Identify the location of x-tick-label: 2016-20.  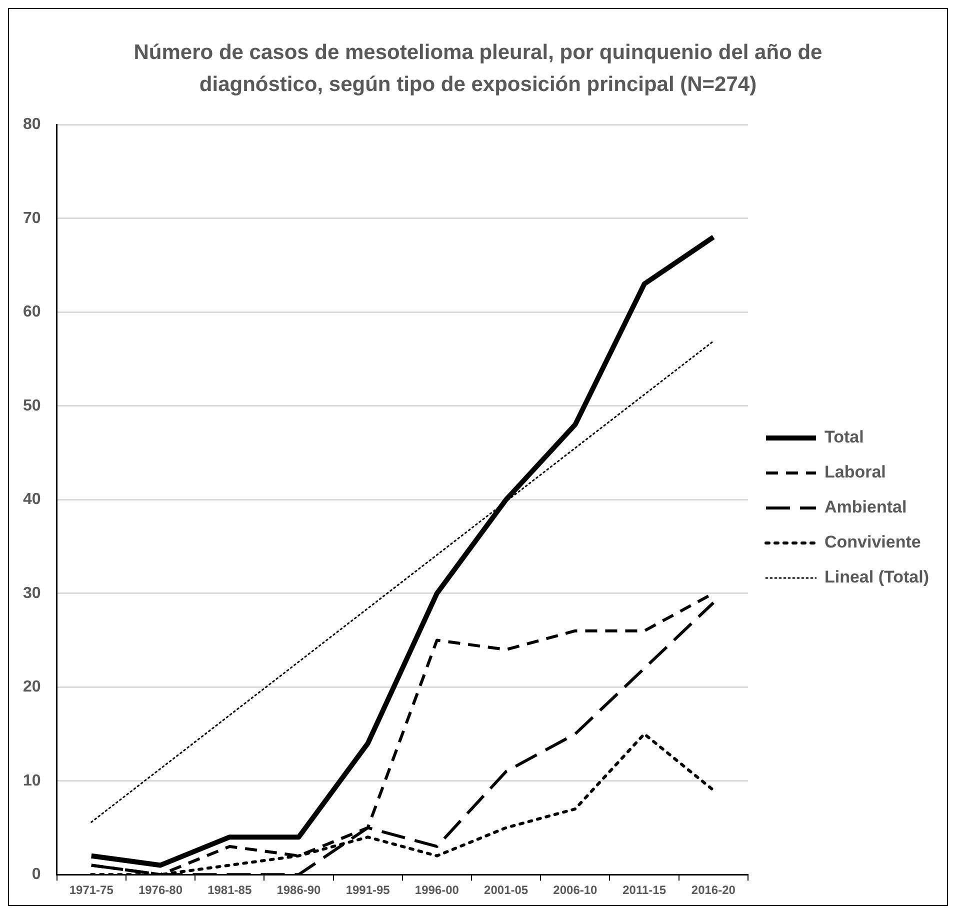
(713, 890).